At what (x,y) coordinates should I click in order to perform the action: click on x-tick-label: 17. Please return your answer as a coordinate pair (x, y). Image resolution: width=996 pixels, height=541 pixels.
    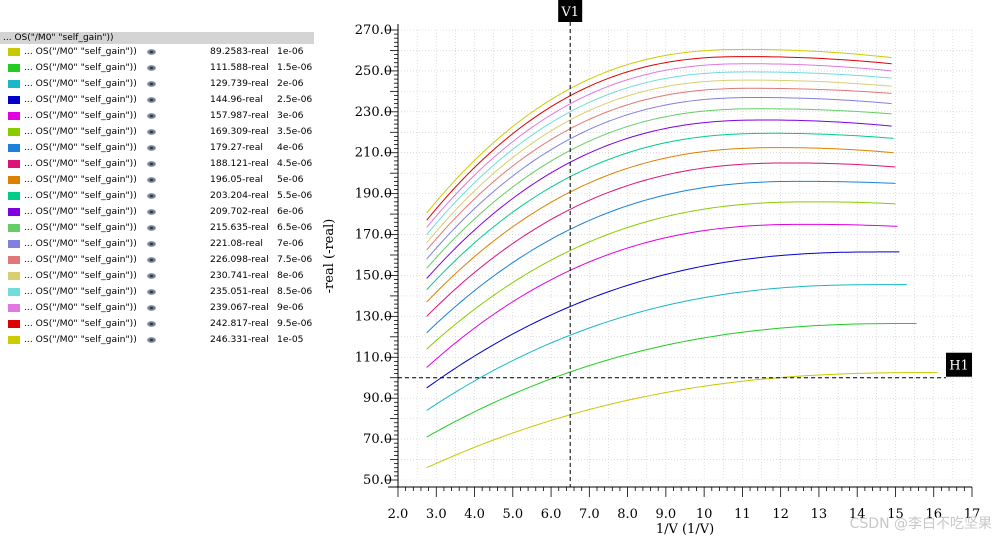
    Looking at the image, I should click on (972, 514).